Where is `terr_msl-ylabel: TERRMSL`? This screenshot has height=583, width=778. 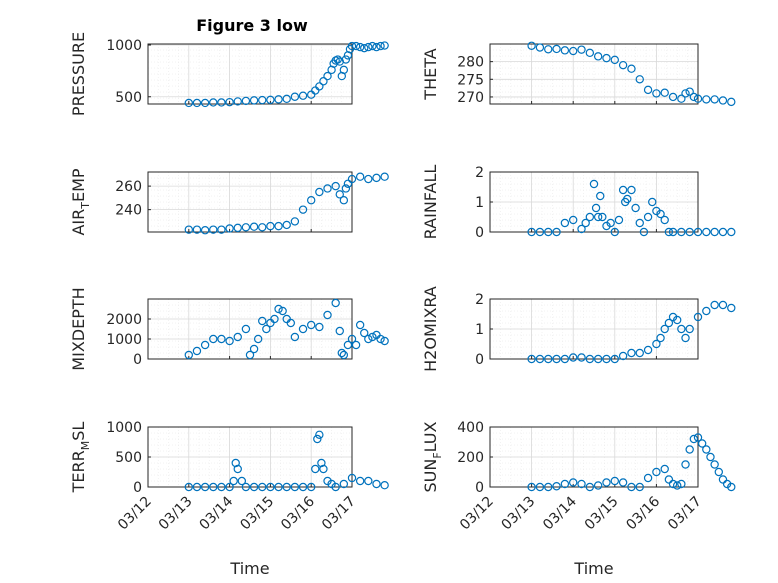 terr_msl-ylabel: TERRMSL is located at coordinates (80, 458).